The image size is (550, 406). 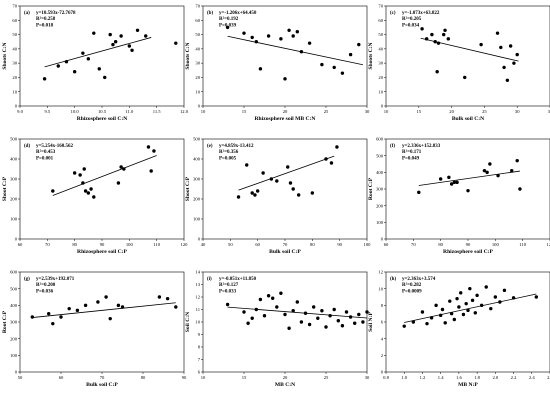 I want to click on regression-annotation: P=0.018, so click(x=45, y=25).